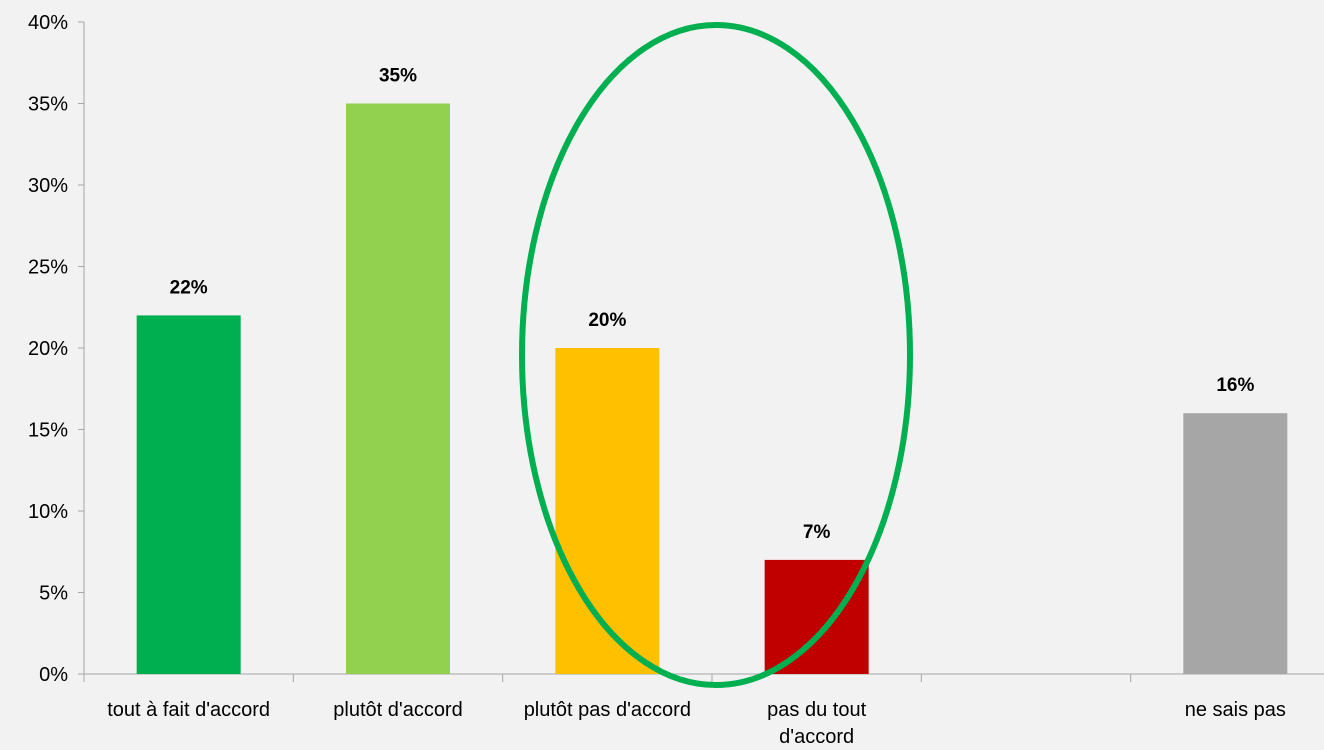  I want to click on y-axis: 0% 5% 10% 15% 20% 25% 30% 35% 40%, so click(56, 349).